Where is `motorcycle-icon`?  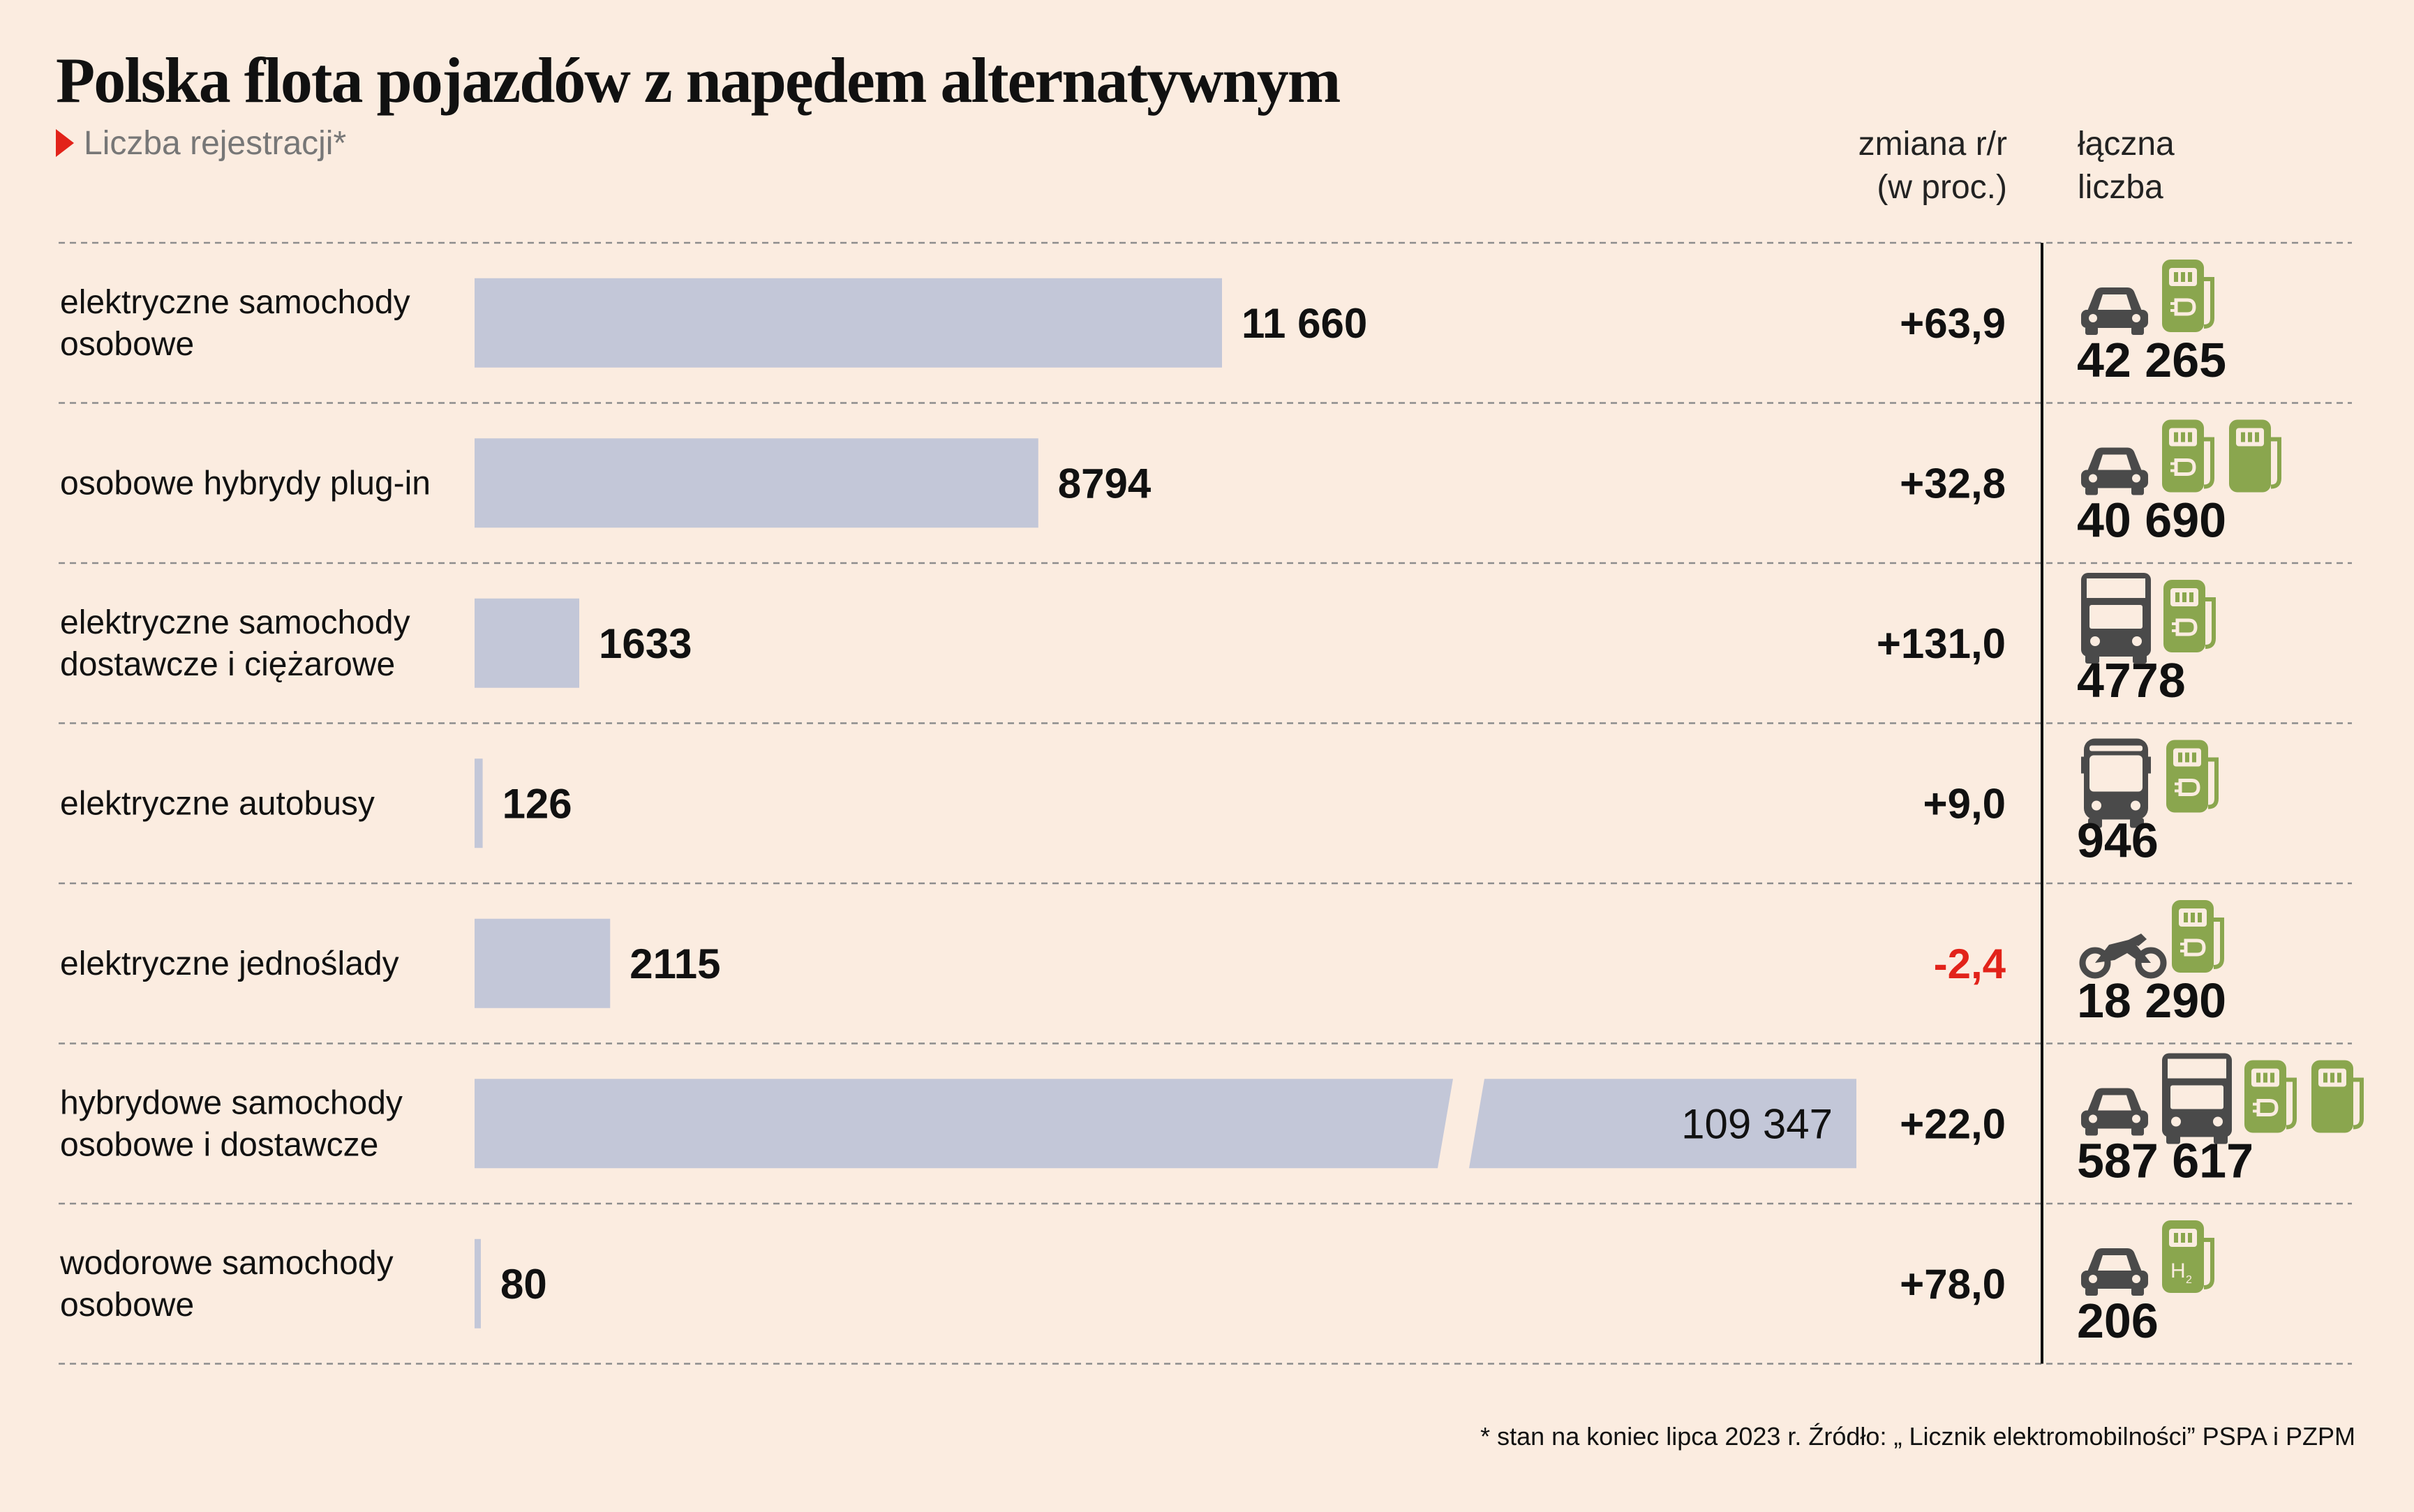
motorcycle-icon is located at coordinates (2123, 956).